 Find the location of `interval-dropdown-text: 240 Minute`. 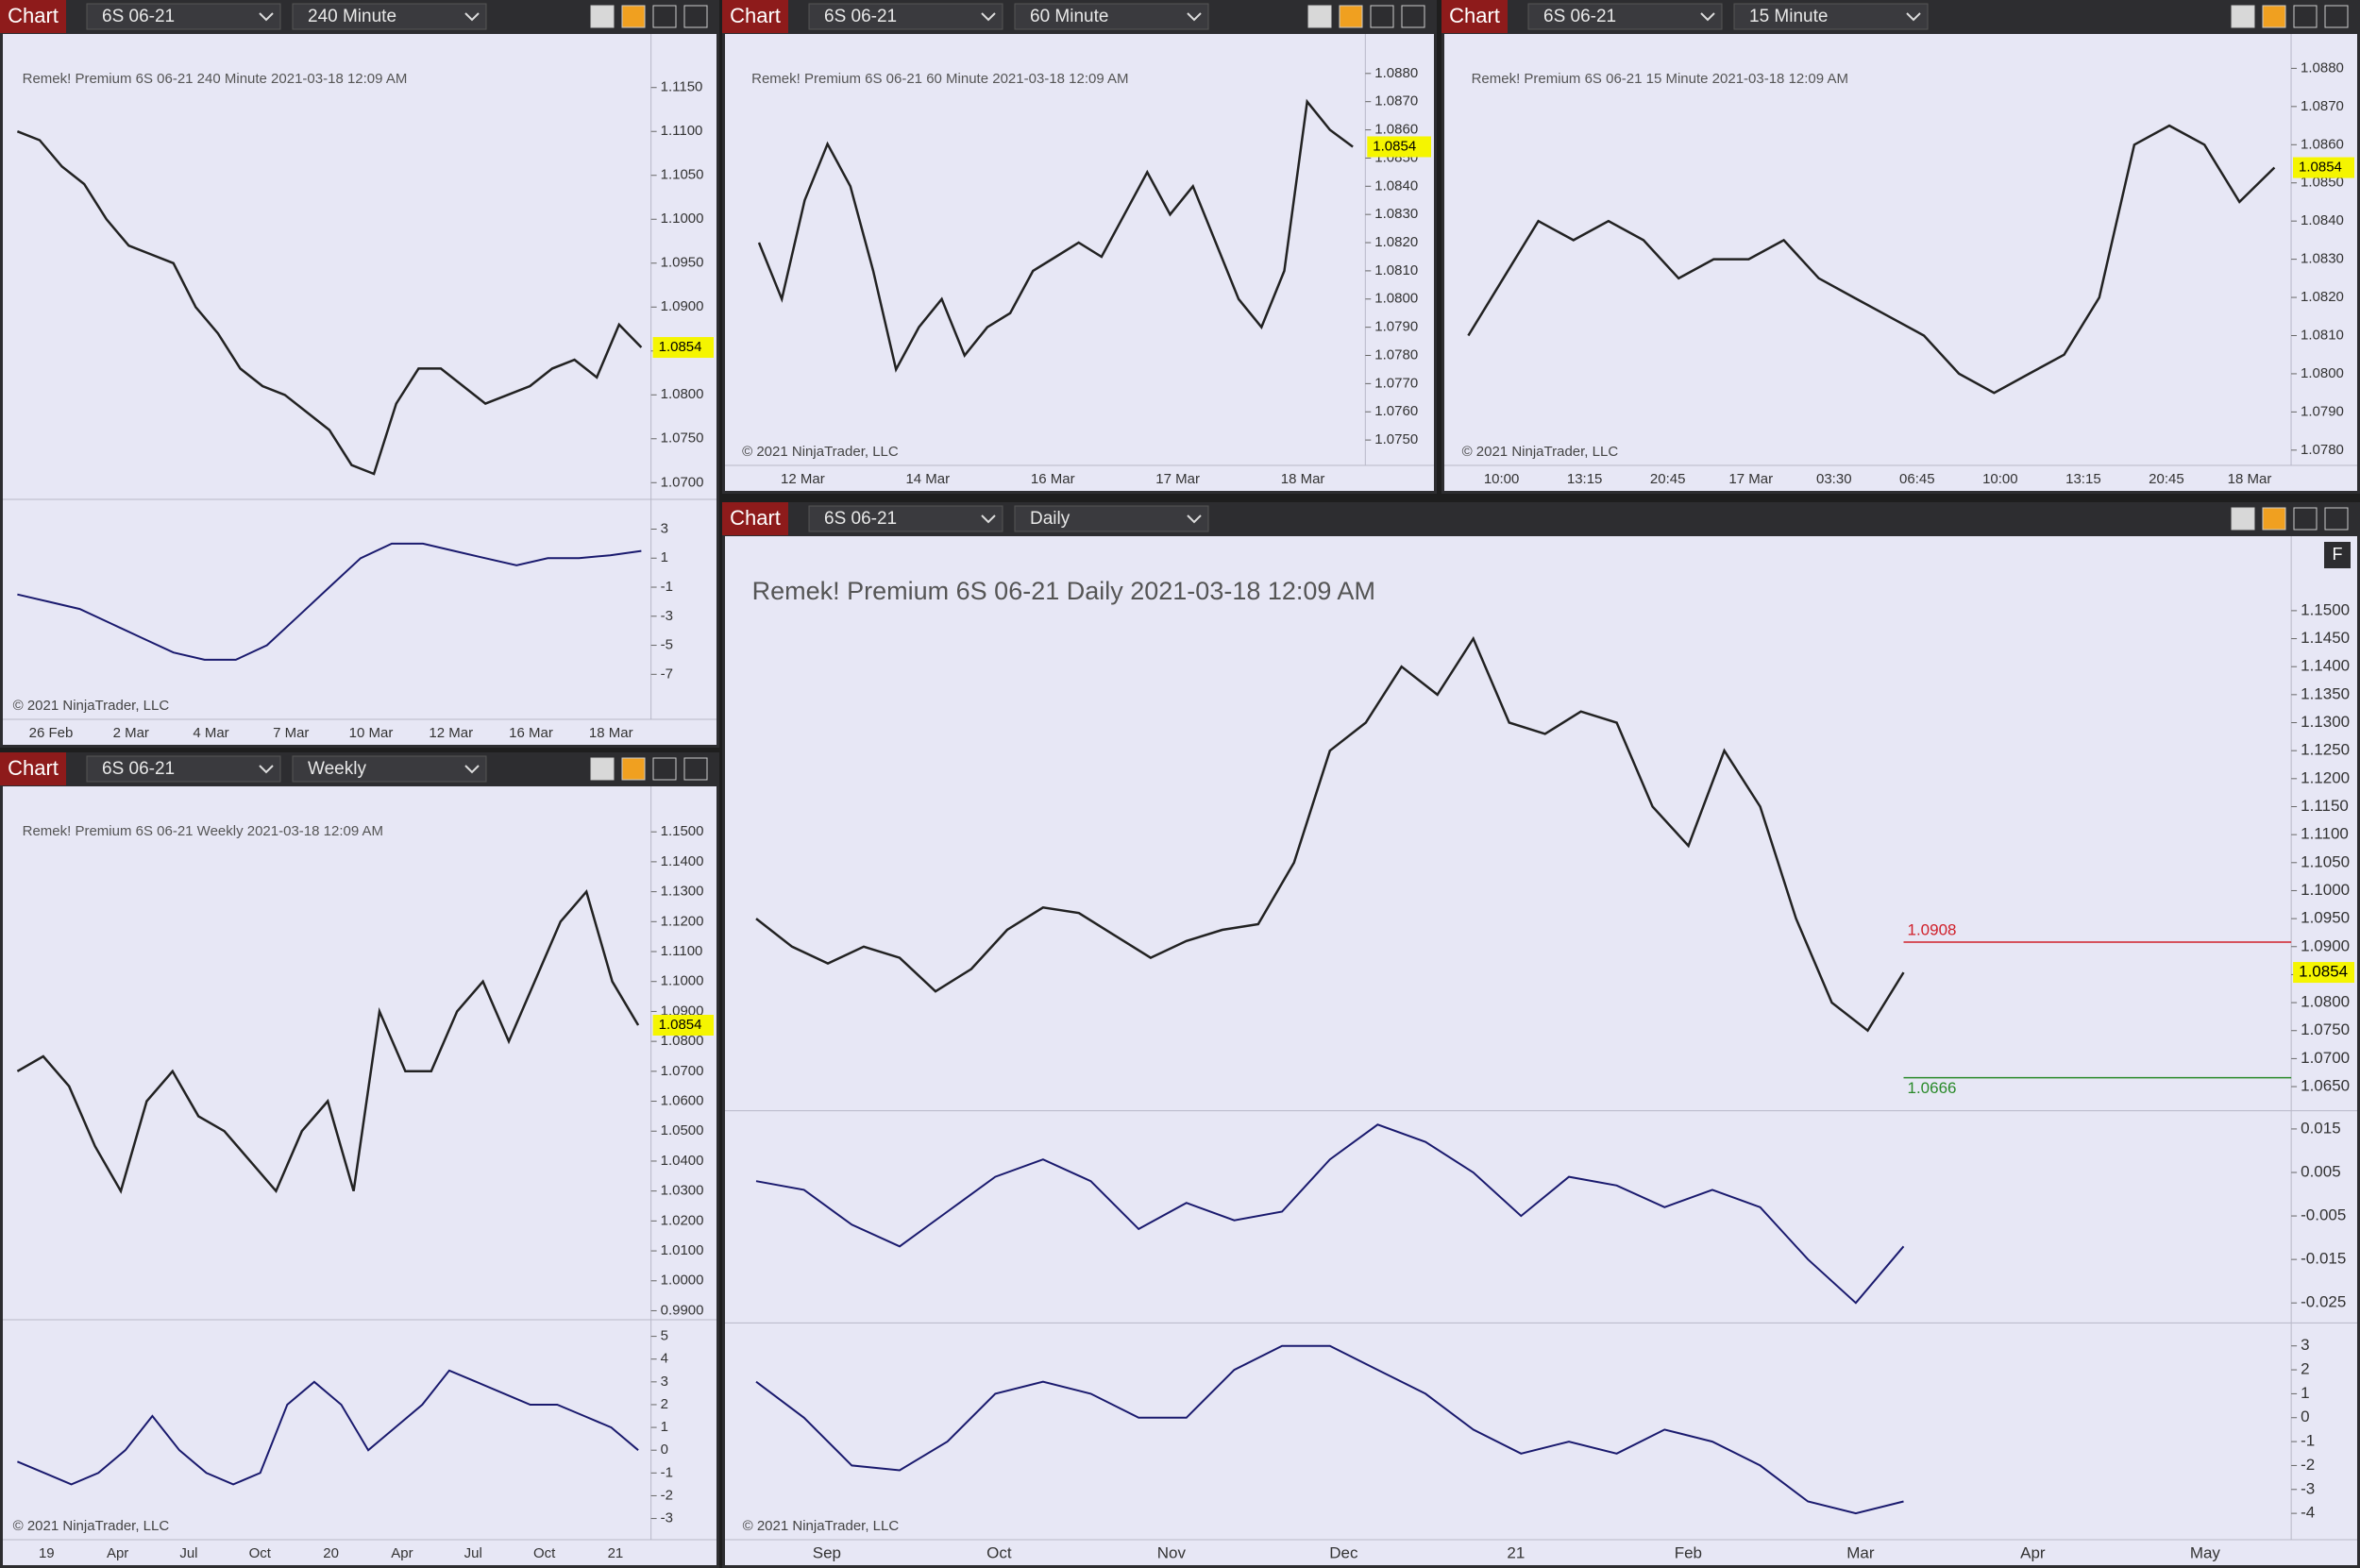

interval-dropdown-text: 240 Minute is located at coordinates (352, 16).